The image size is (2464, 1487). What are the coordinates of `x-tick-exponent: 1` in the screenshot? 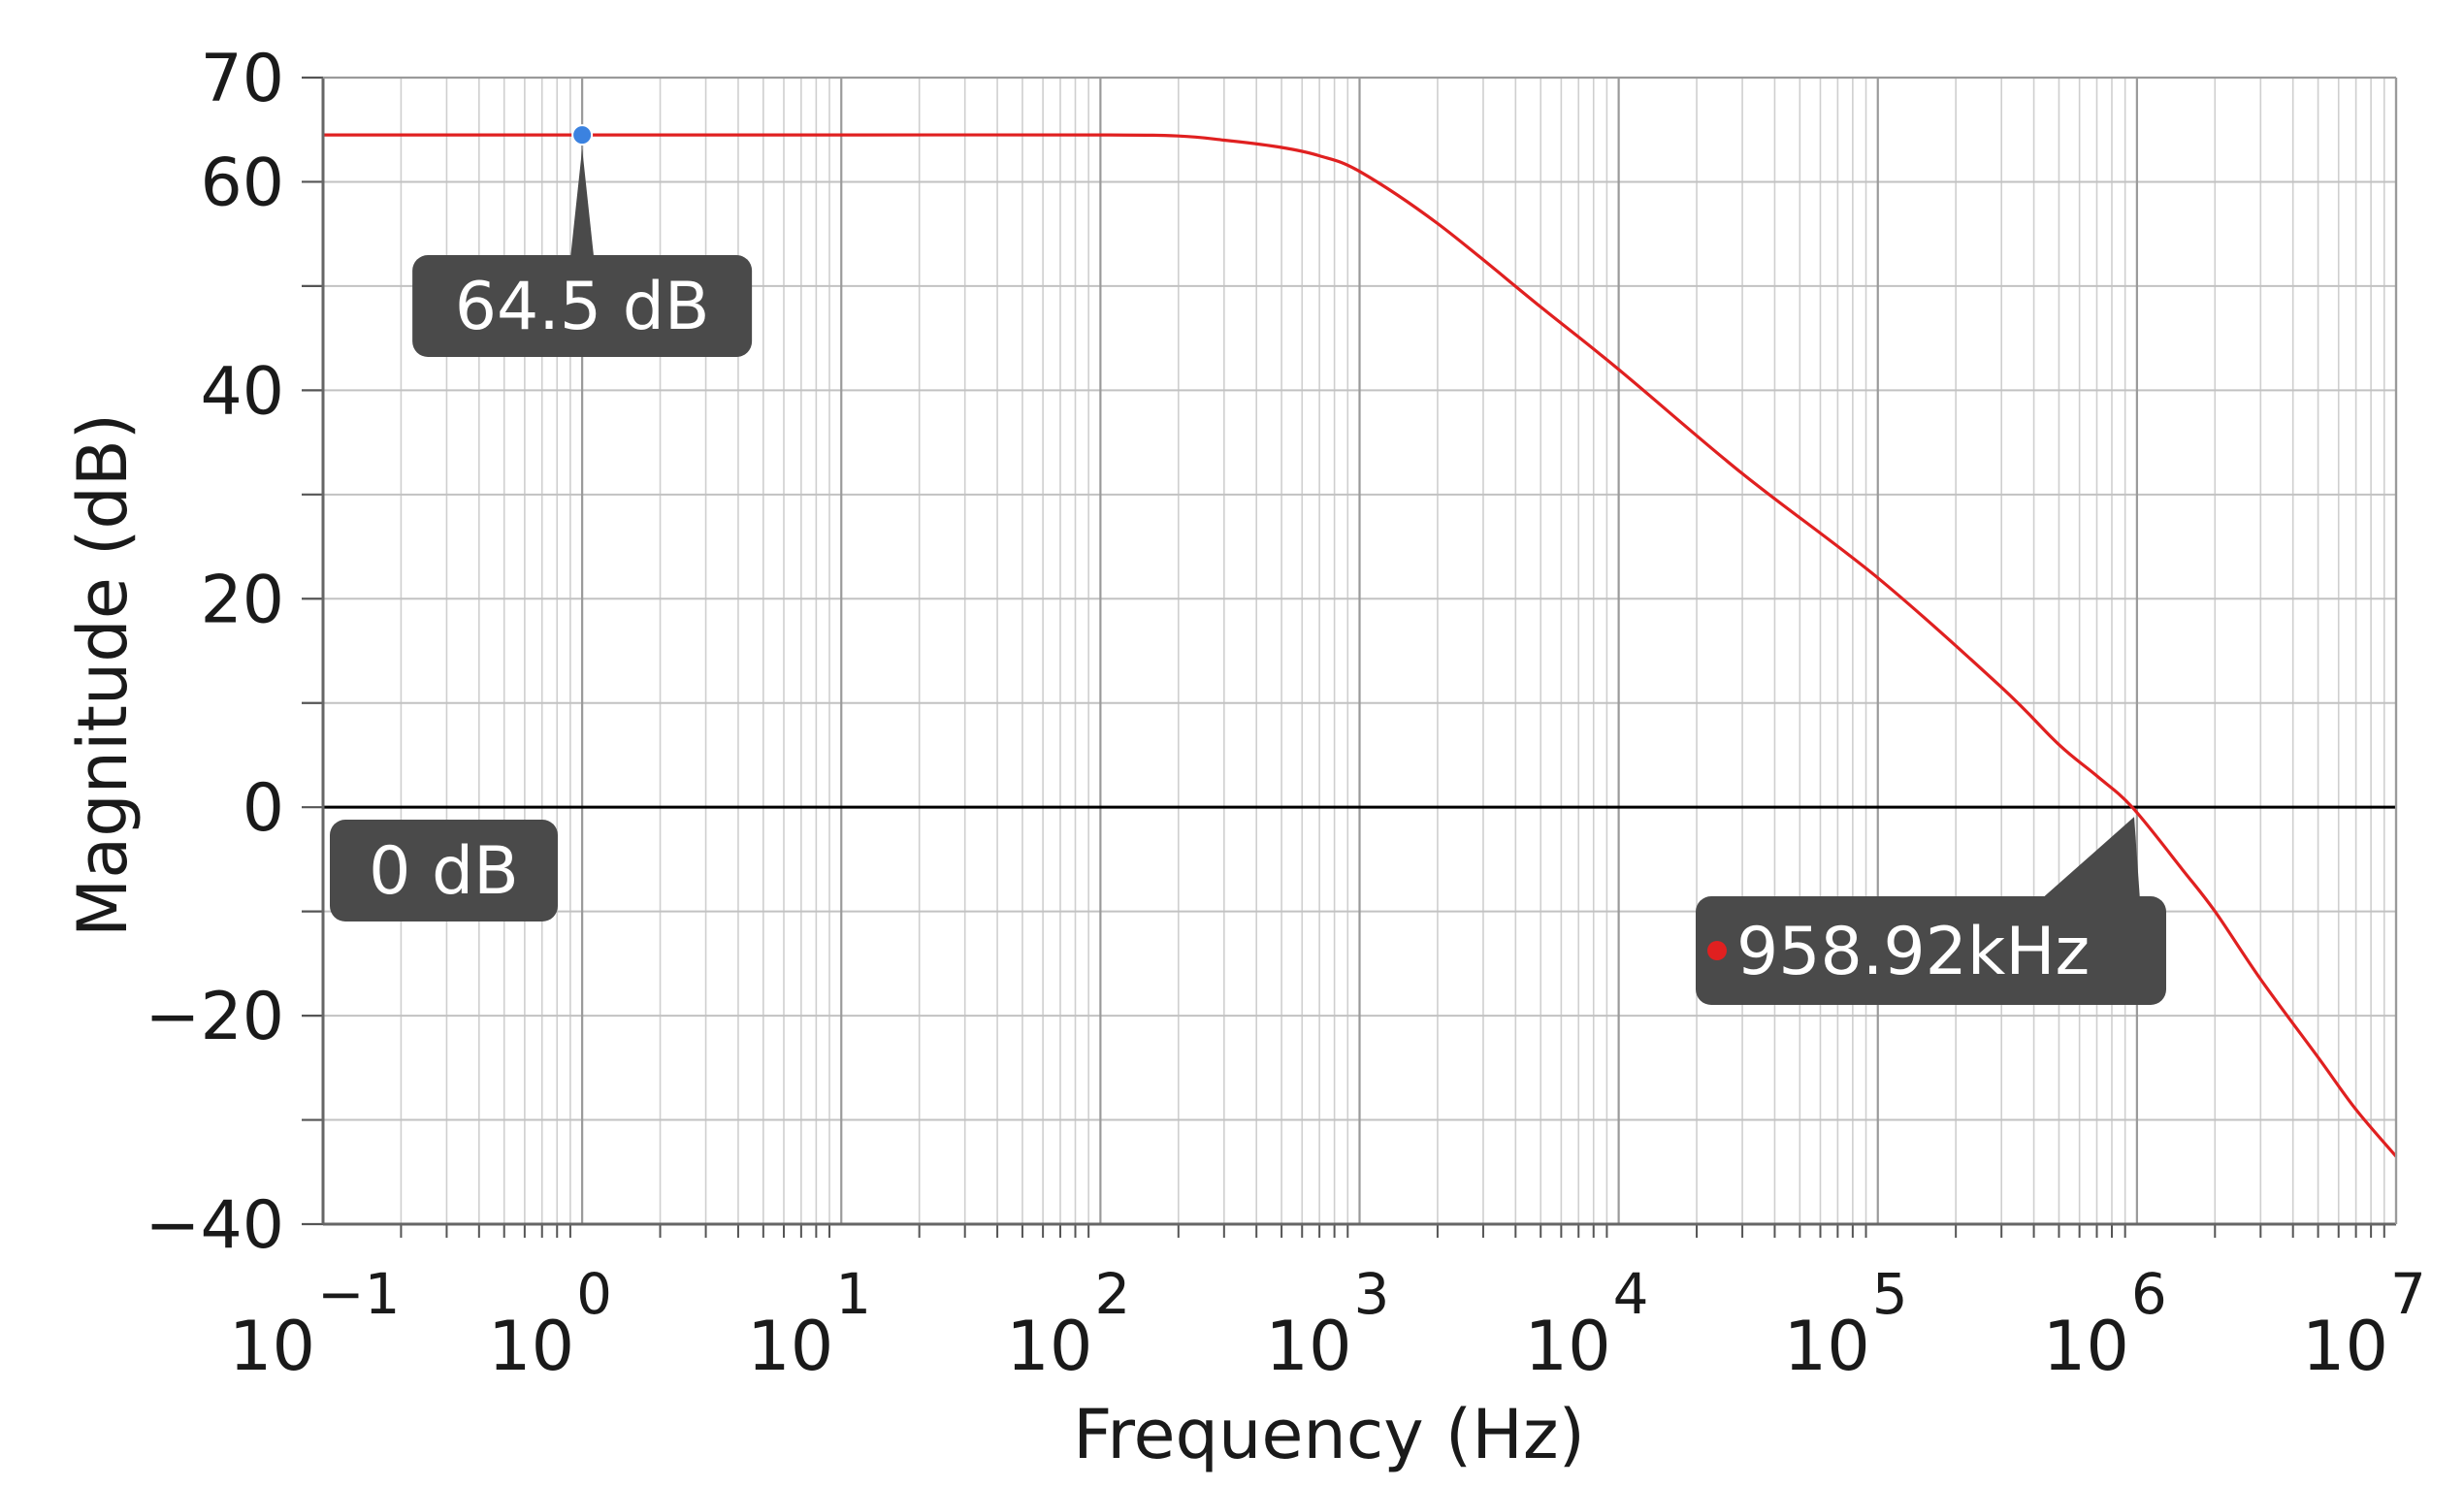 It's located at (853, 1294).